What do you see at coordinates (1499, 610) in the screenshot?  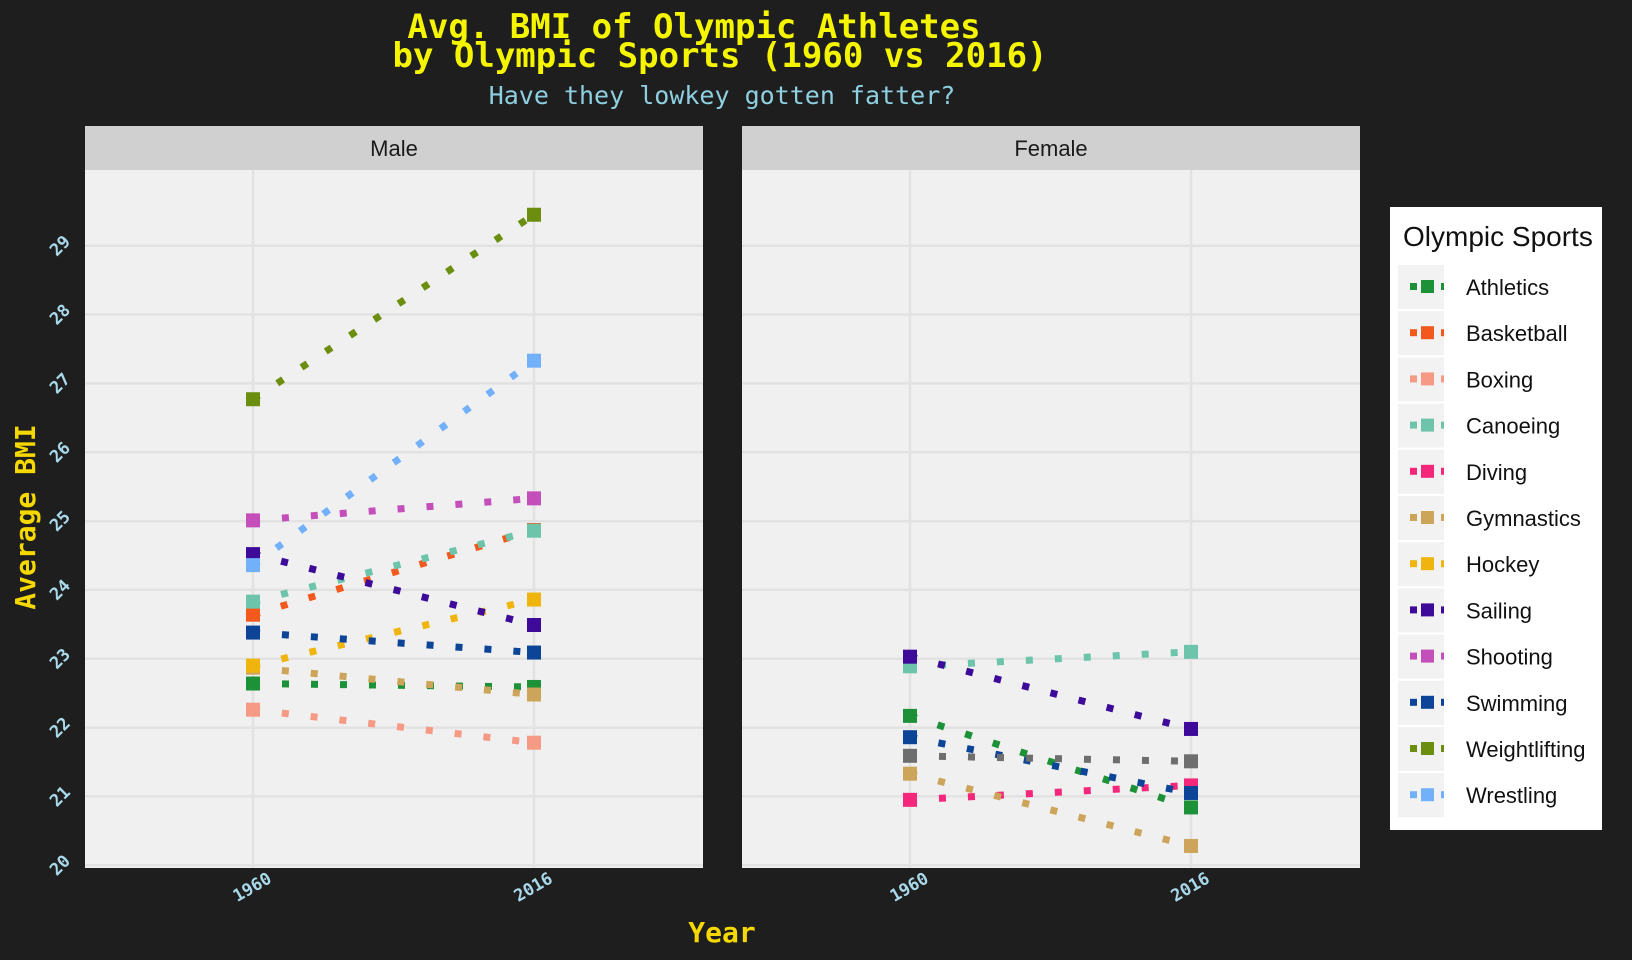 I see `legend-label: Sailing` at bounding box center [1499, 610].